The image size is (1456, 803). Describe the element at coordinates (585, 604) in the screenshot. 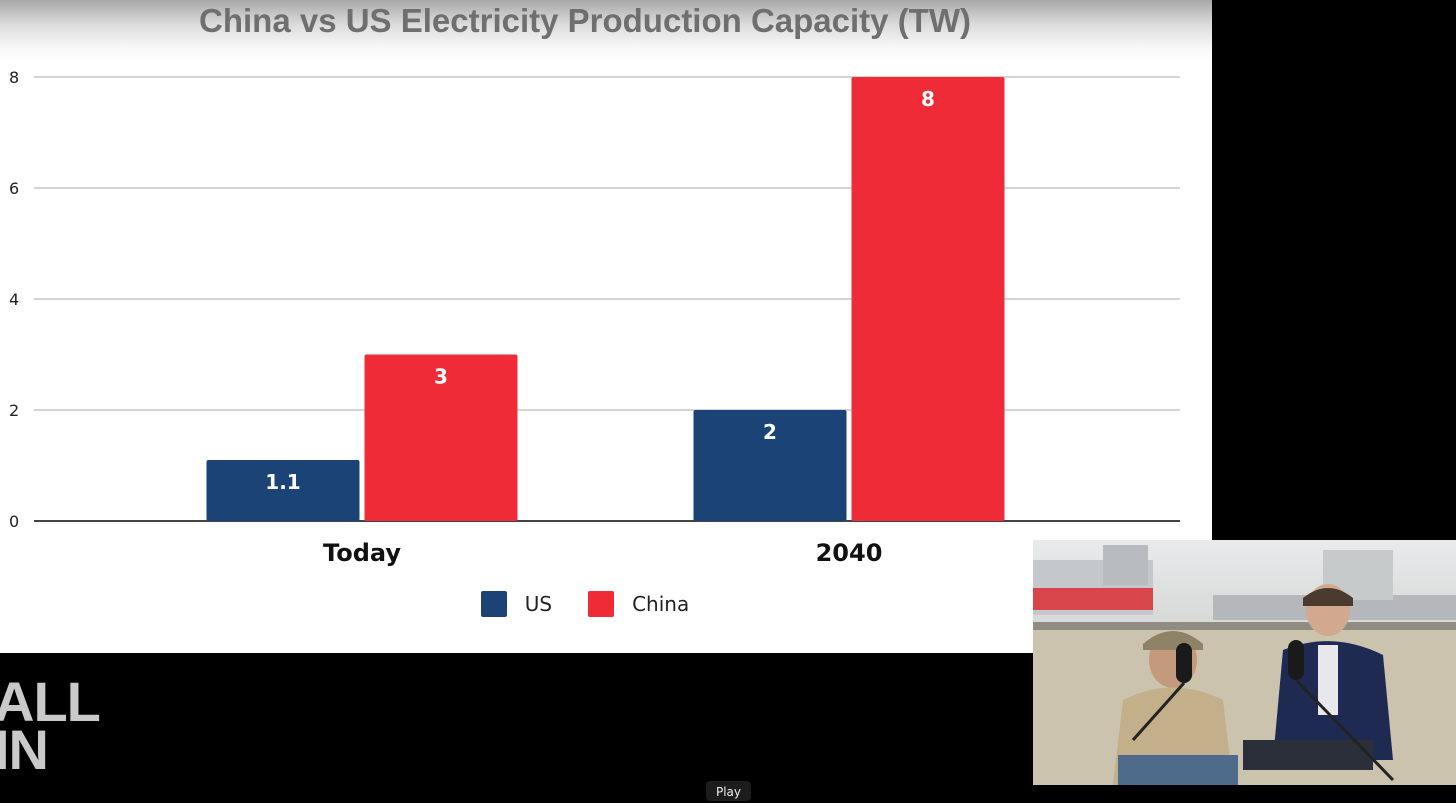

I see `legend: US China` at that location.